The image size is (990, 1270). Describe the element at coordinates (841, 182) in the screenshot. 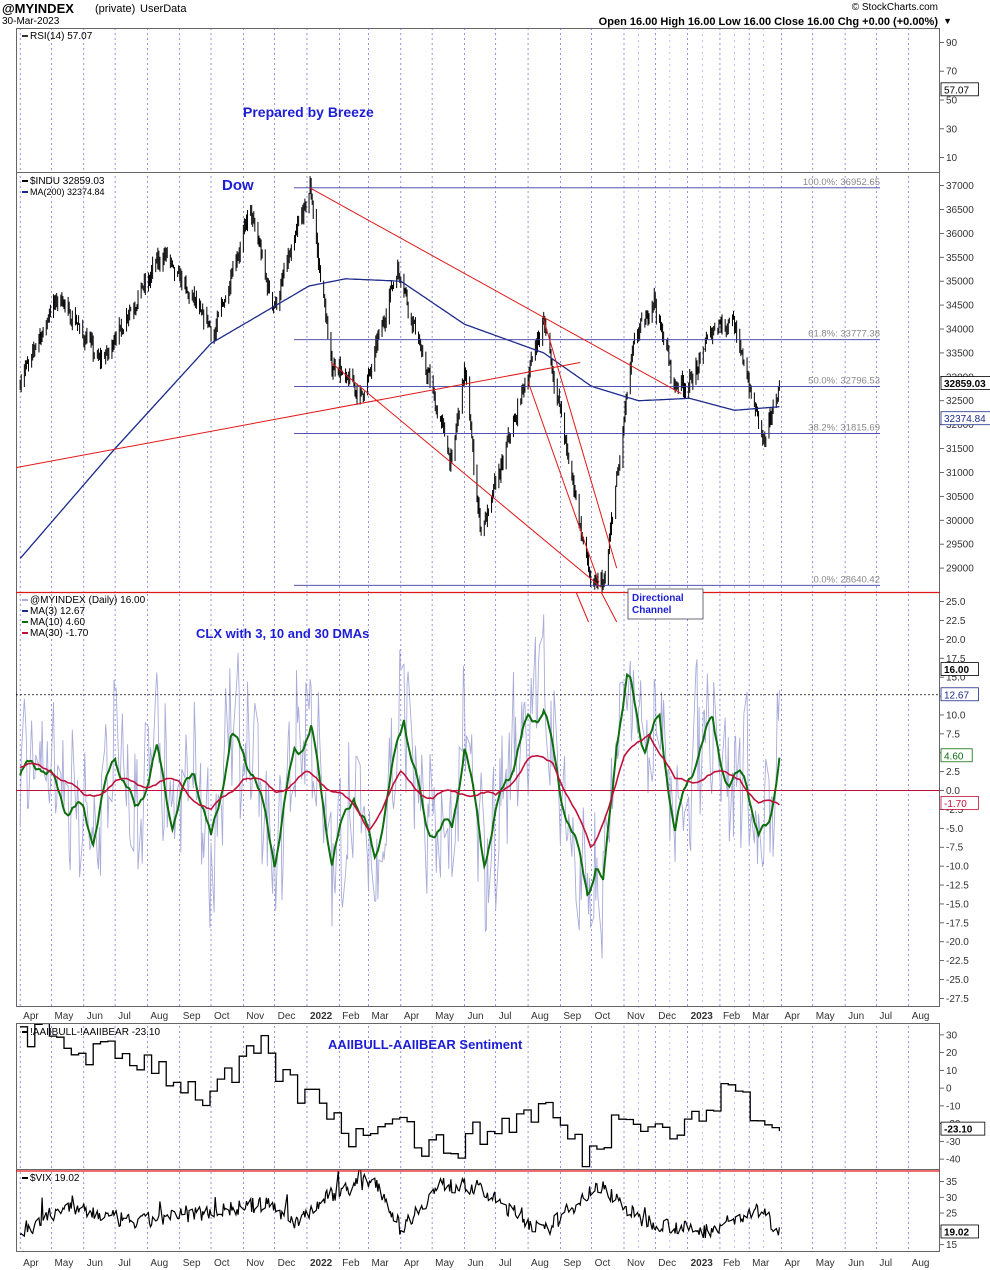

I see `fib-level-label: 100.0%: 36952.65` at that location.